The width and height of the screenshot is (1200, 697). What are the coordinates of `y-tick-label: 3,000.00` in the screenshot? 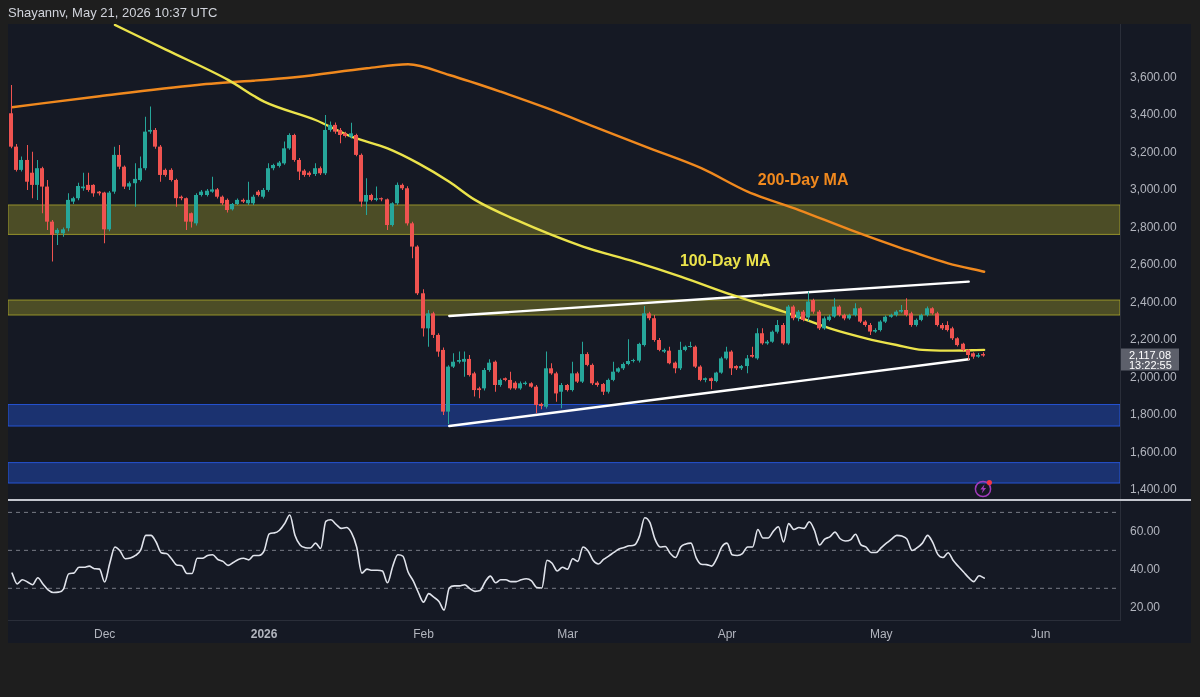 It's located at (1154, 189).